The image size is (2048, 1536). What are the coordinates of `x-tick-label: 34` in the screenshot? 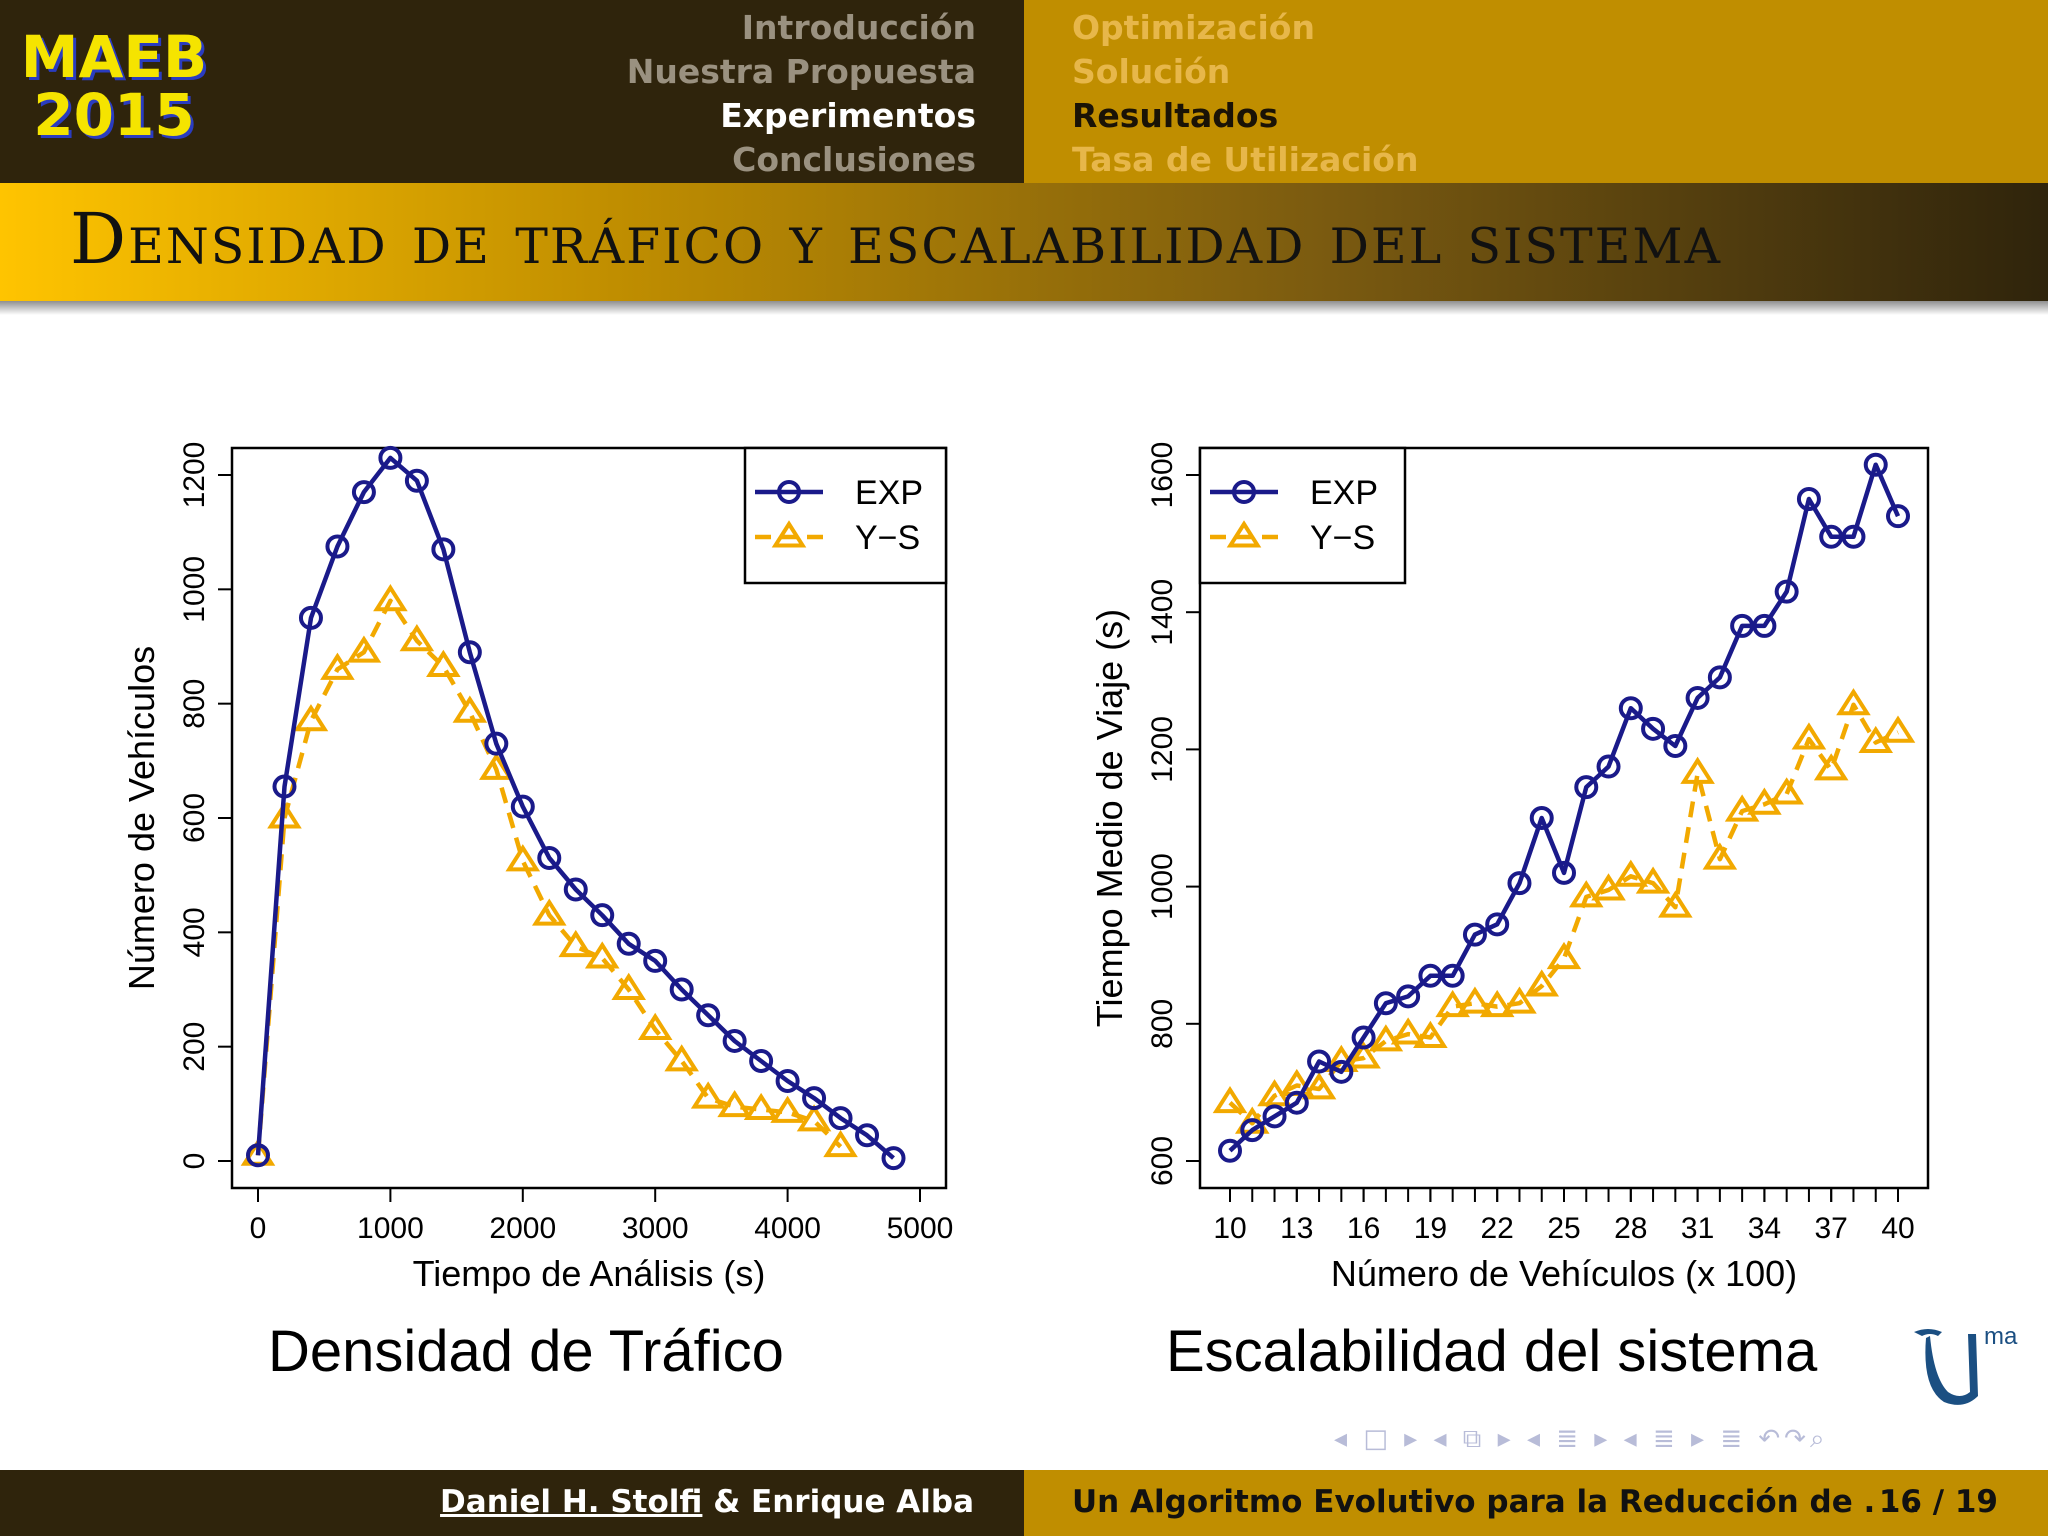 It's located at (1764, 1228).